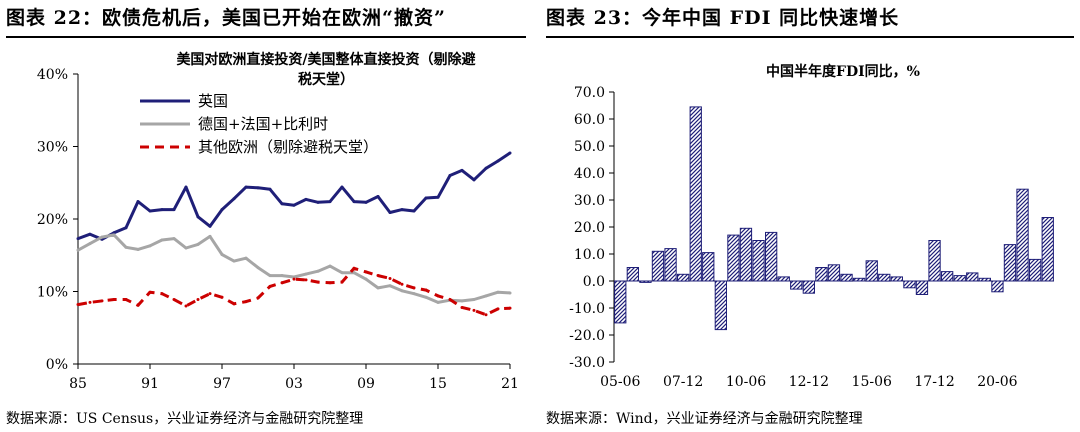  Describe the element at coordinates (52, 220) in the screenshot. I see `y-tick-label: 20%` at that location.